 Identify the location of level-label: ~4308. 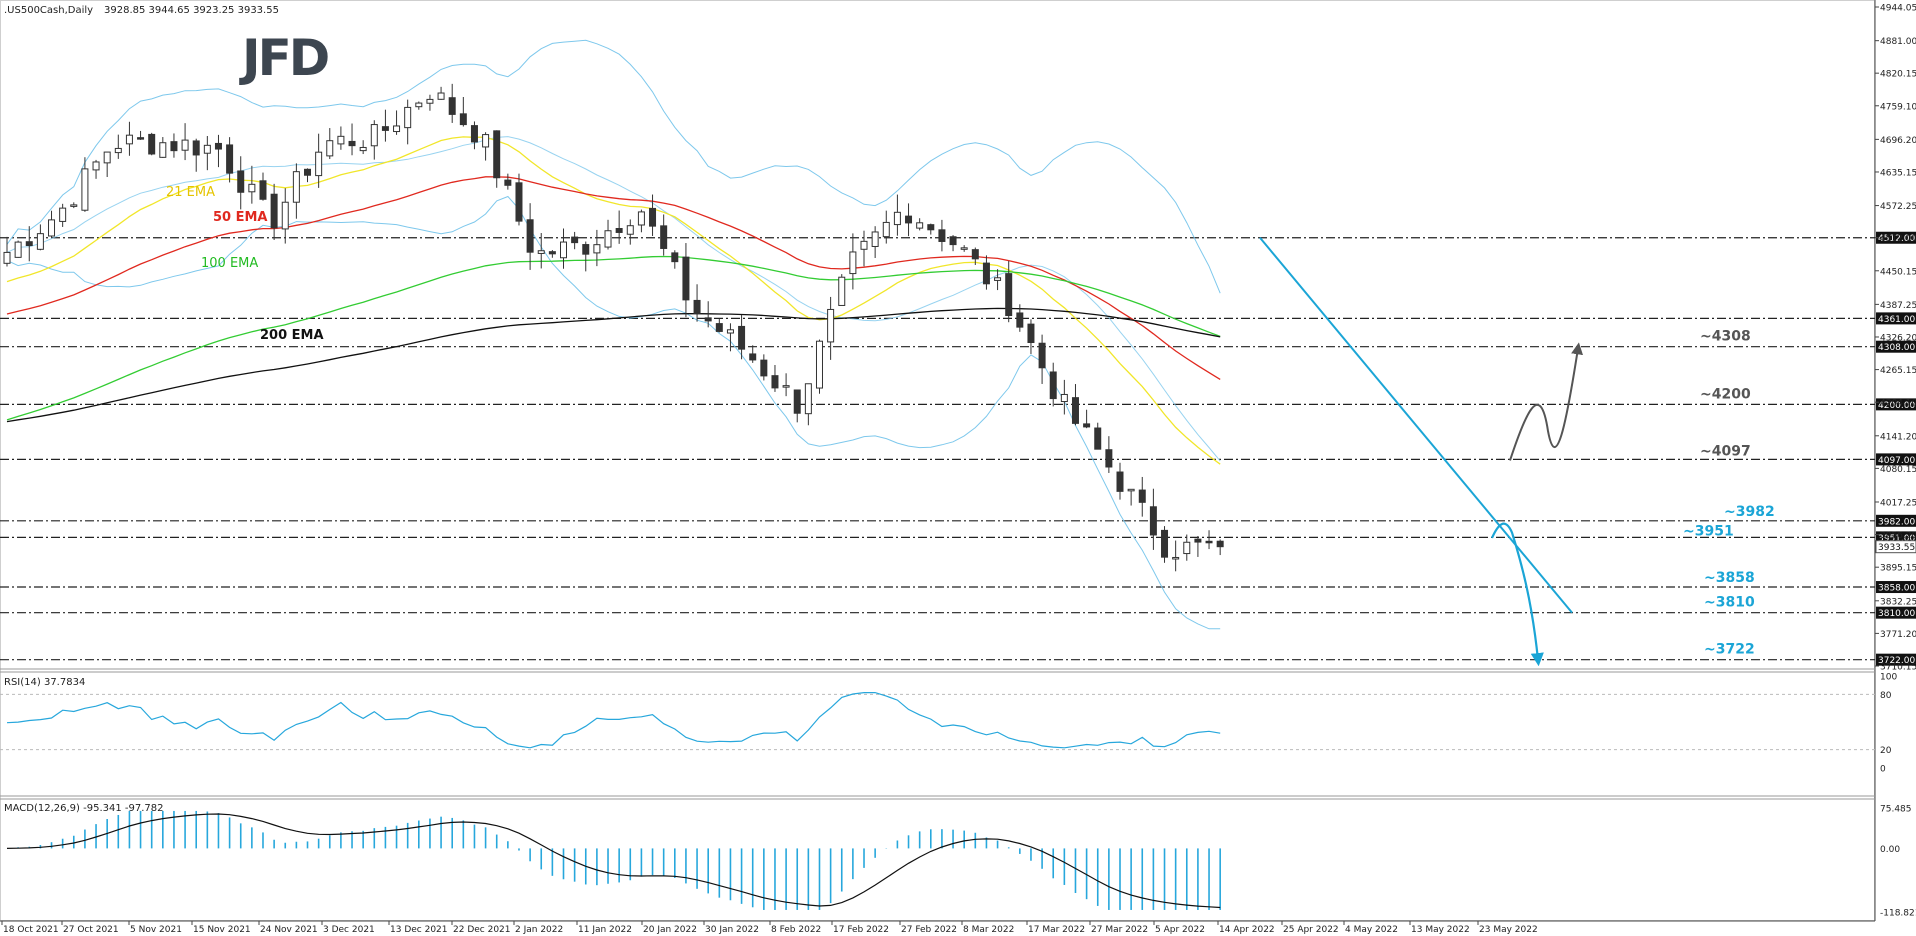
(1725, 337).